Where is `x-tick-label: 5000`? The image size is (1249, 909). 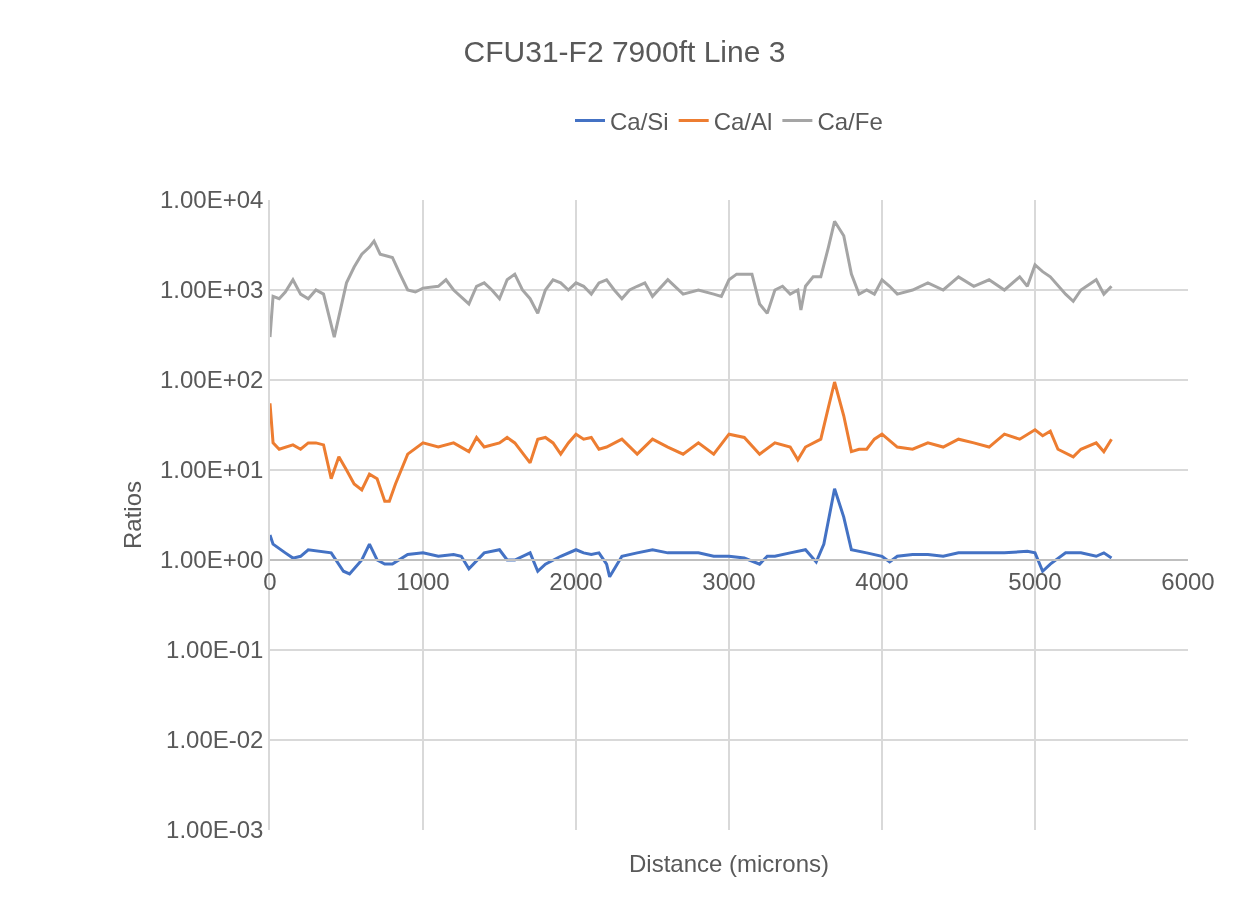
x-tick-label: 5000 is located at coordinates (1035, 581).